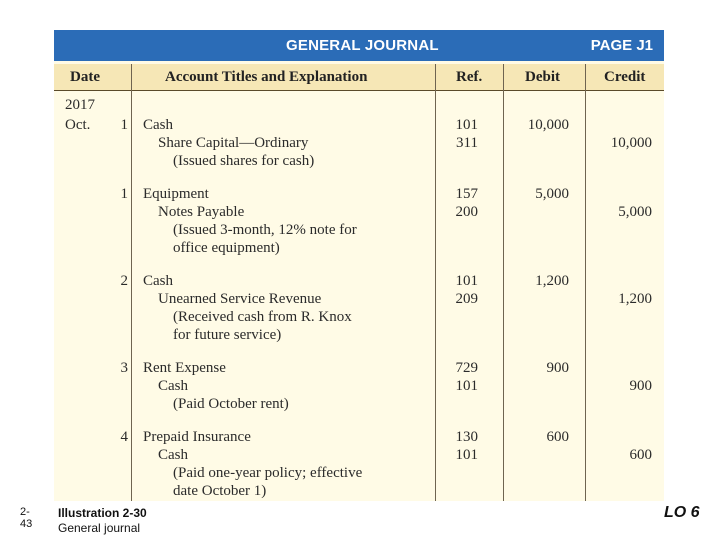 Image resolution: width=720 pixels, height=540 pixels. What do you see at coordinates (362, 45) in the screenshot?
I see `journal-title: GENERAL JOURNAL` at bounding box center [362, 45].